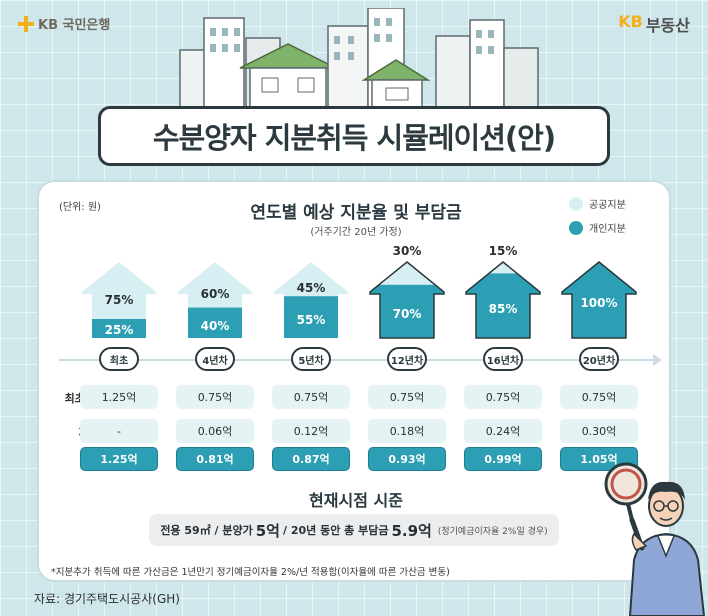 The height and width of the screenshot is (616, 708). Describe the element at coordinates (119, 431) in the screenshot. I see `table-cell: -` at that location.